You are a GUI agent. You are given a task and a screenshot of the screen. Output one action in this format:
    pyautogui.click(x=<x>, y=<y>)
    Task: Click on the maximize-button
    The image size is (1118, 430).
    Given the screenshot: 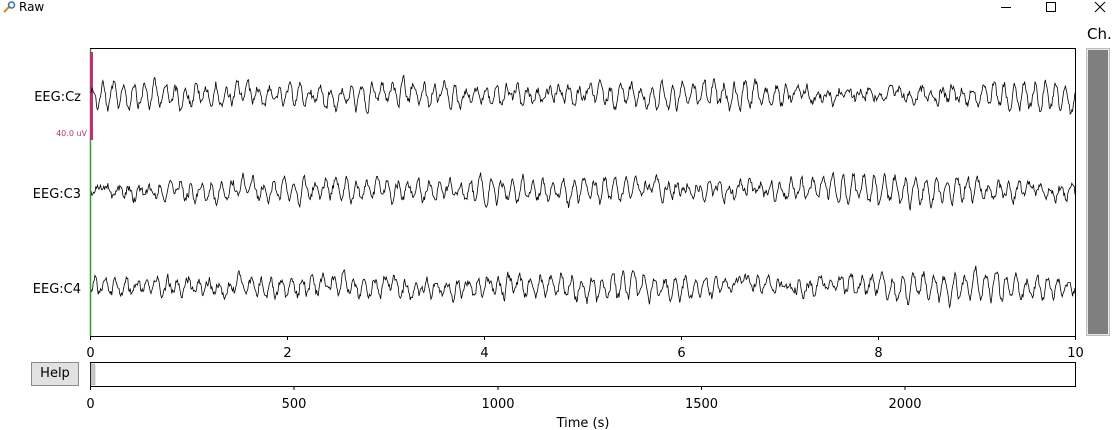 What is the action you would take?
    pyautogui.click(x=1051, y=7)
    